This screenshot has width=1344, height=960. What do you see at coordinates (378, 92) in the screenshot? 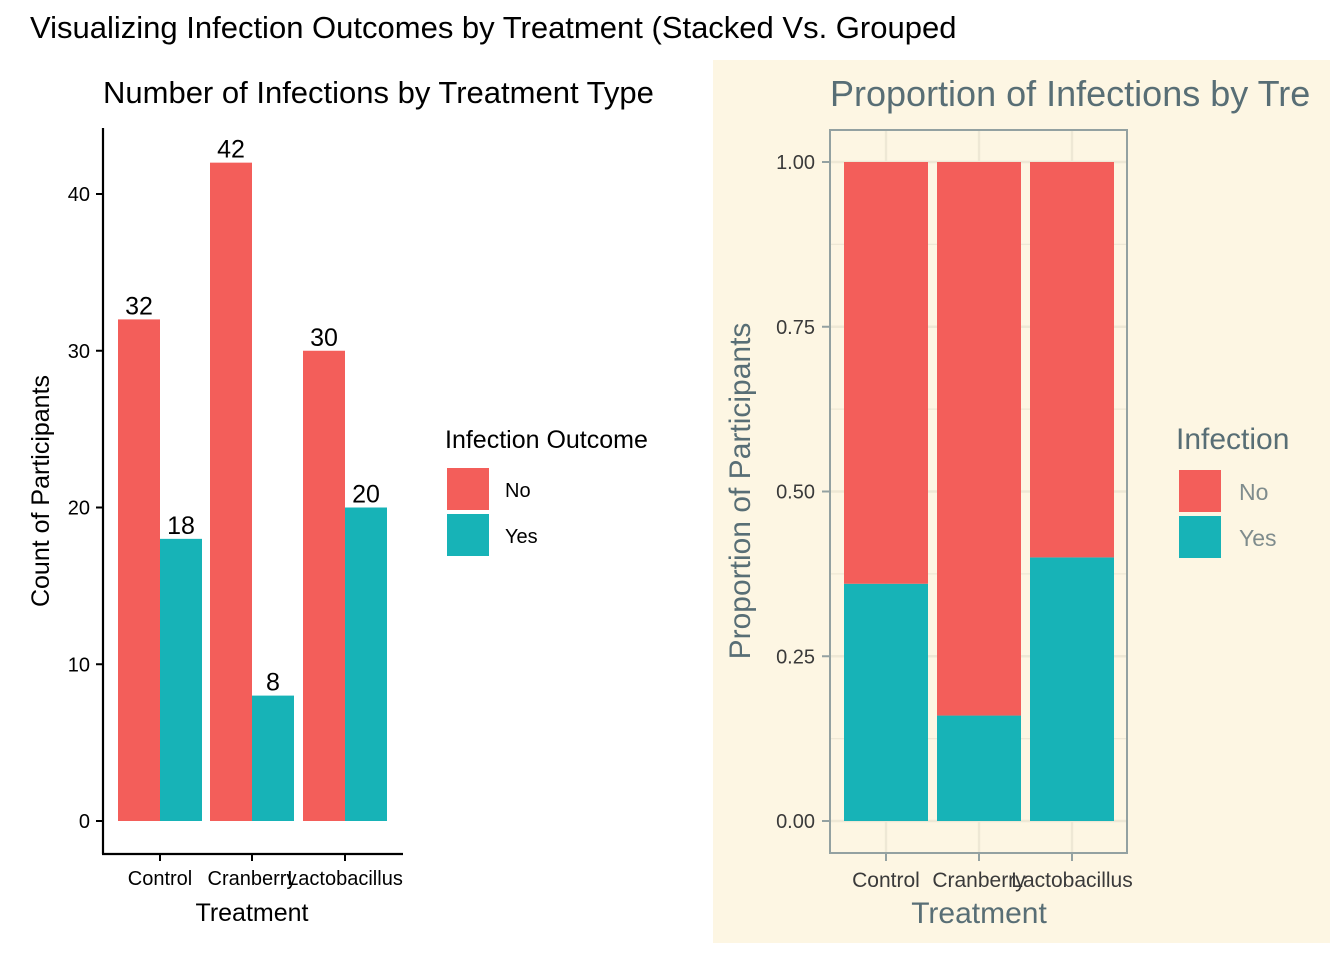
I see `left-chart-title: Number of Infections by Treatment Type` at bounding box center [378, 92].